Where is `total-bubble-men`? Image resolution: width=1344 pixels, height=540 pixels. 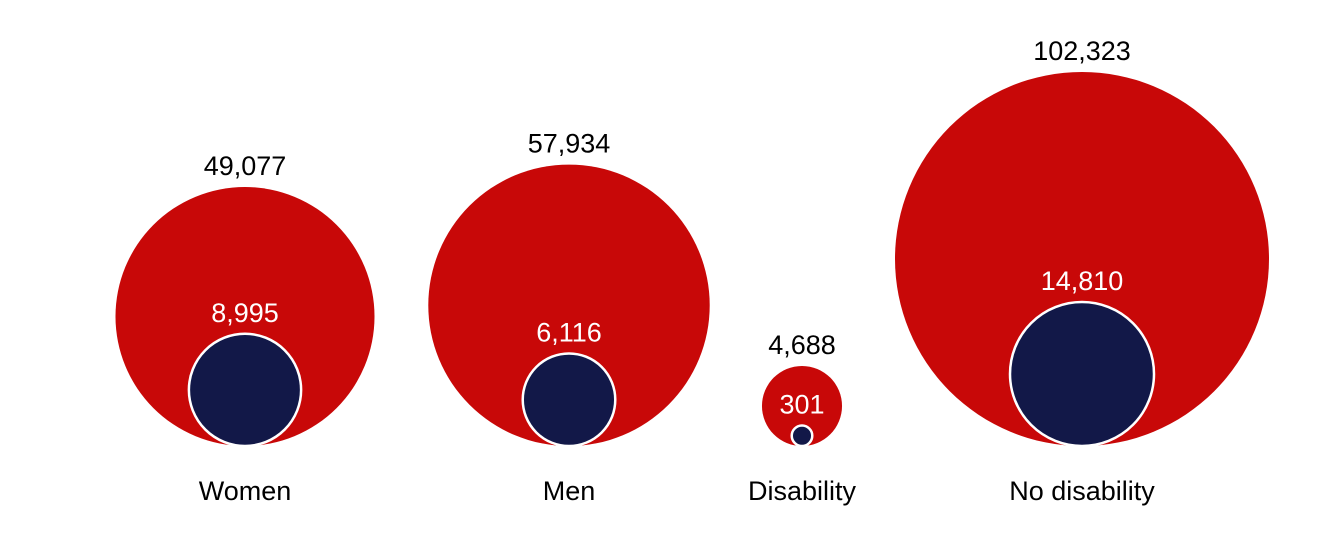 total-bubble-men is located at coordinates (569, 305).